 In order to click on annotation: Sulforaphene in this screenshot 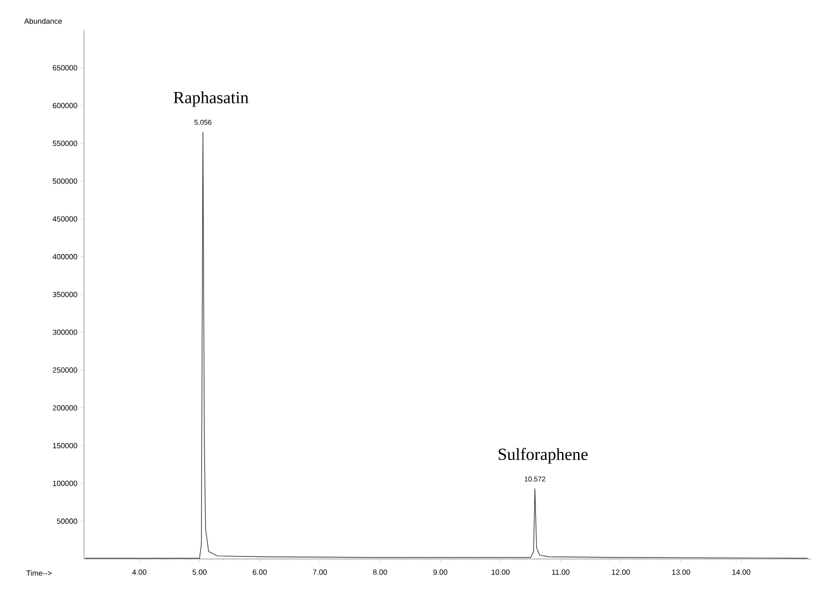, I will do `click(543, 456)`.